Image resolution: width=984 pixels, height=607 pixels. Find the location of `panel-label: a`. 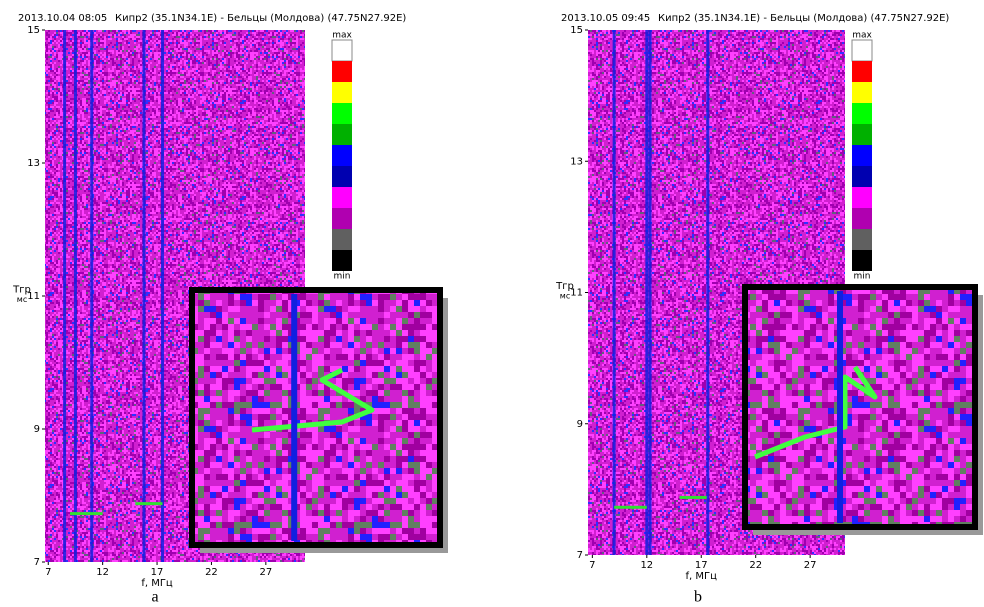

panel-label: a is located at coordinates (154, 597).